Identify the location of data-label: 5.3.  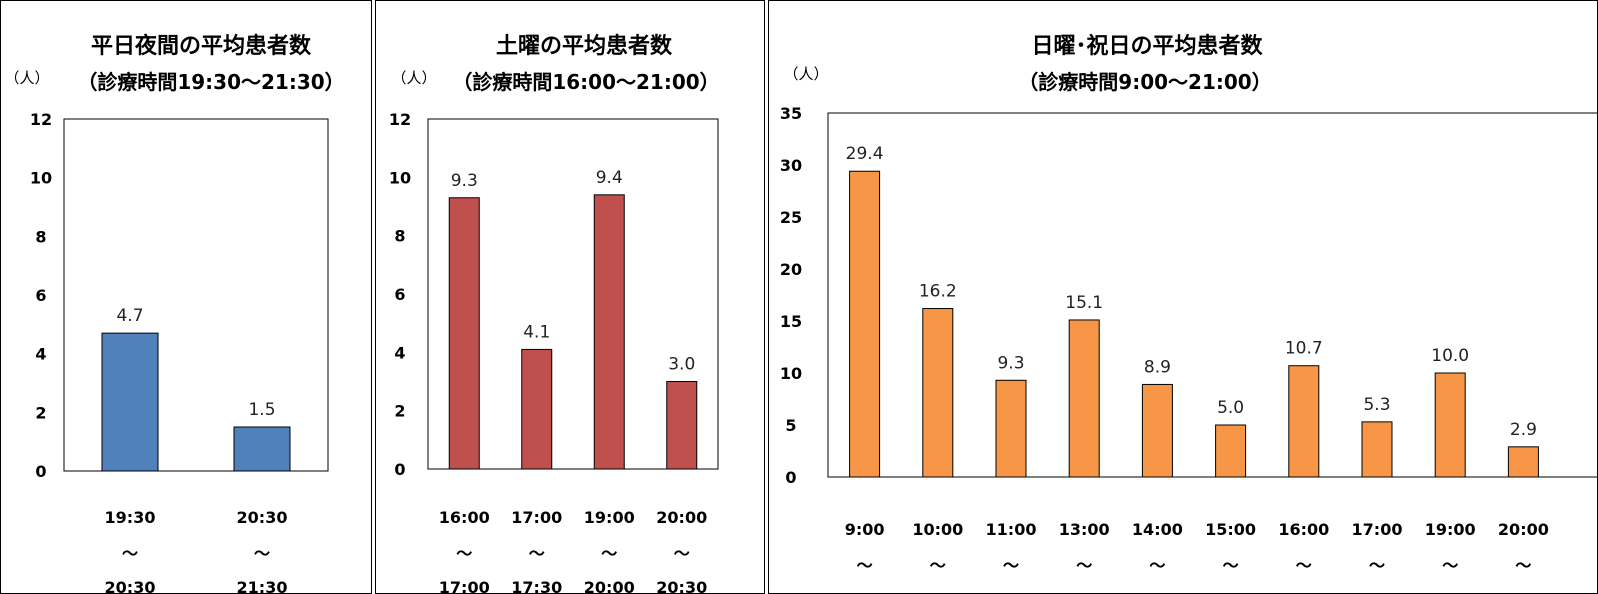
(1376, 405).